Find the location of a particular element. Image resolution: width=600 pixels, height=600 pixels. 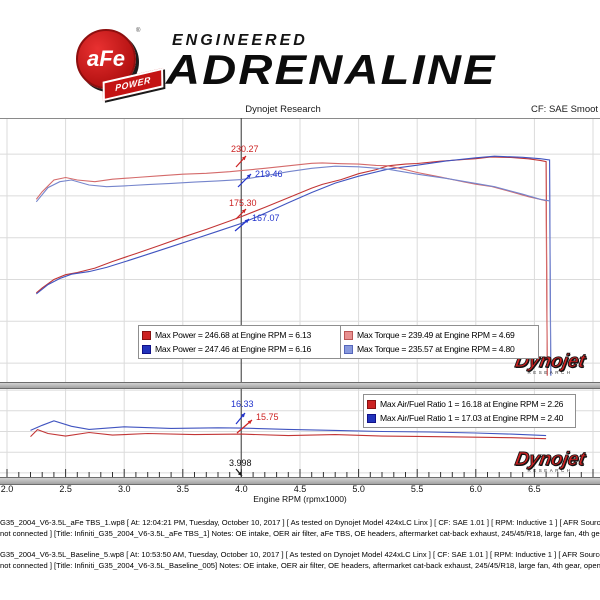

x-tick-label: 3.5 is located at coordinates (183, 489).